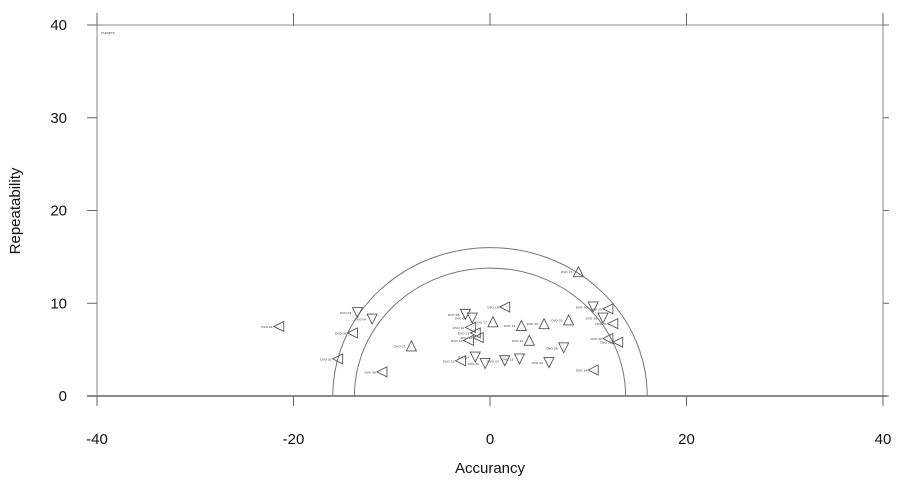  Describe the element at coordinates (551, 348) in the screenshot. I see `data-point-label: DVO 26` at that location.